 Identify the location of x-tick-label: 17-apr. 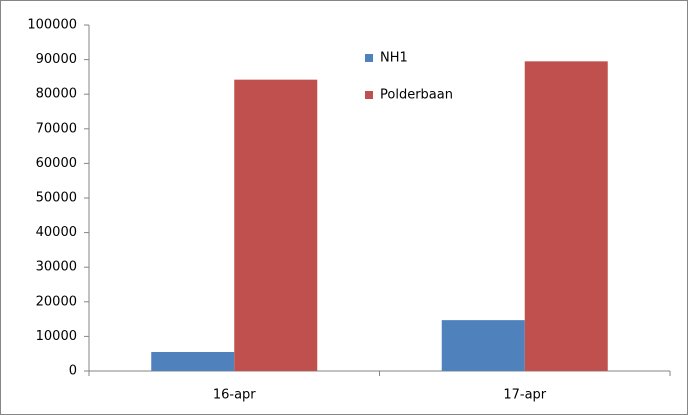
(524, 395).